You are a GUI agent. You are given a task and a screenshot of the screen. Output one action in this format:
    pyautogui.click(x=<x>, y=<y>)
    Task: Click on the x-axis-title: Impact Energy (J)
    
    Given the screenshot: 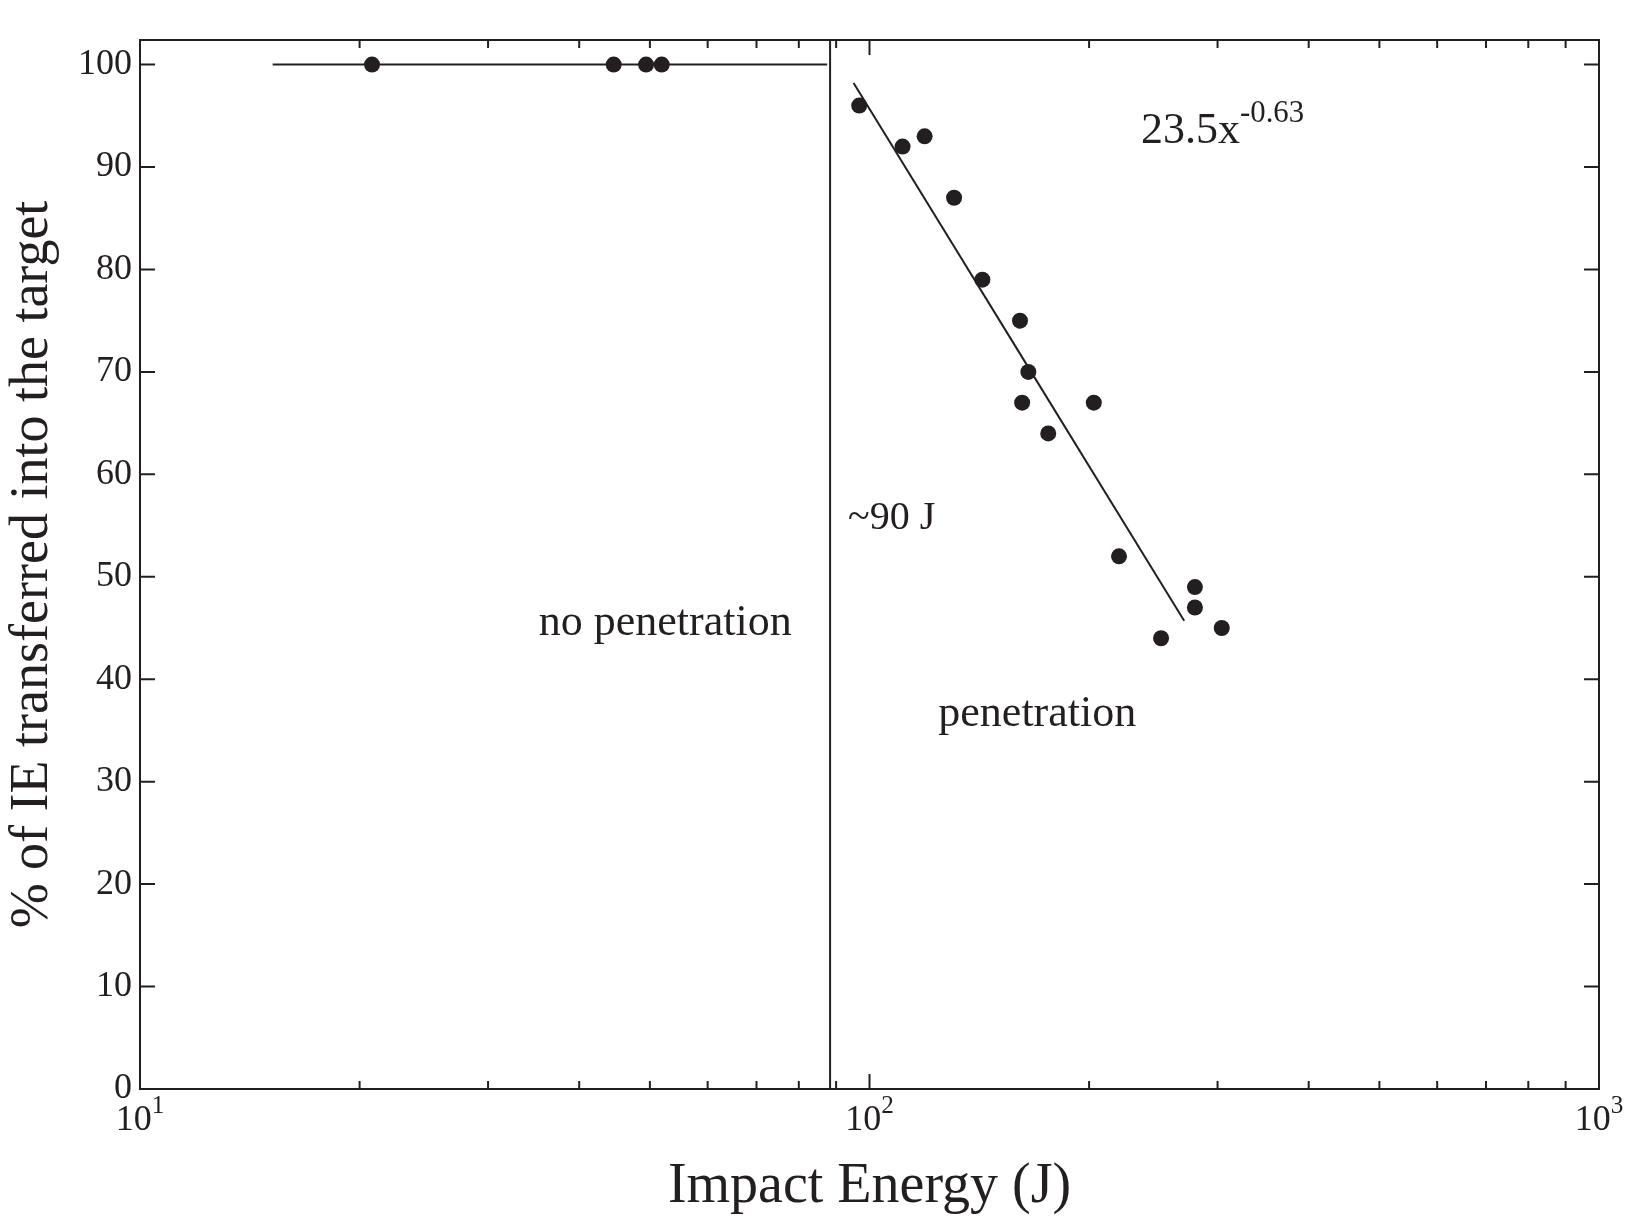 What is the action you would take?
    pyautogui.click(x=869, y=1184)
    